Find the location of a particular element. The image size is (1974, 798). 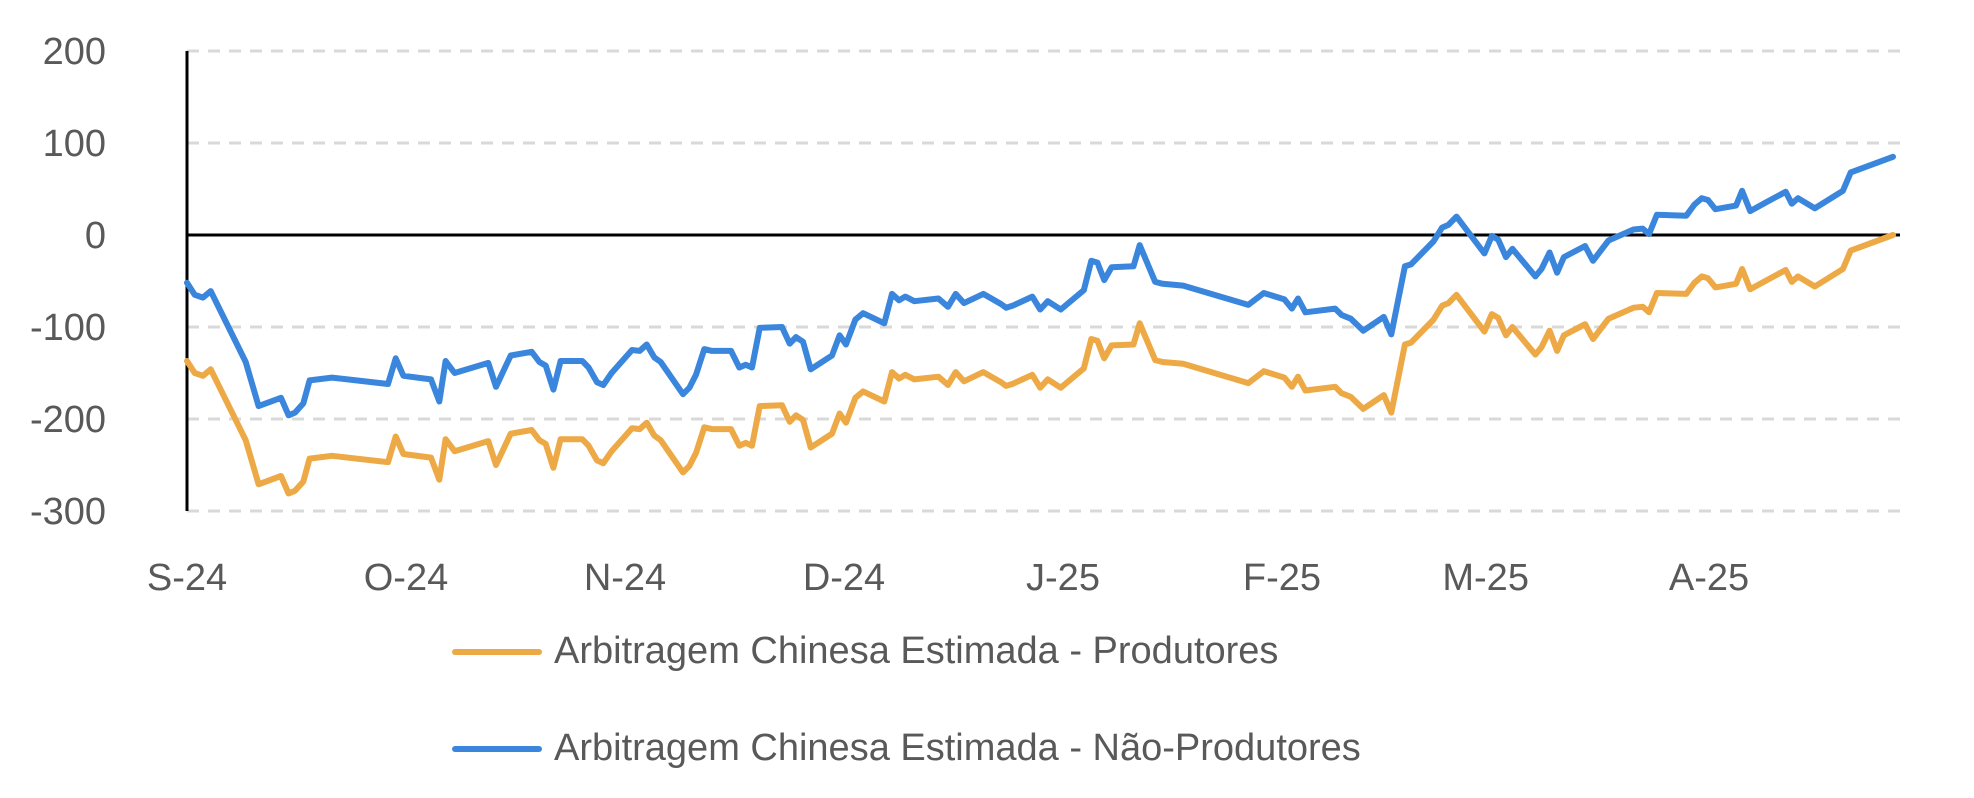

y-tick-label: -300 is located at coordinates (68, 512).